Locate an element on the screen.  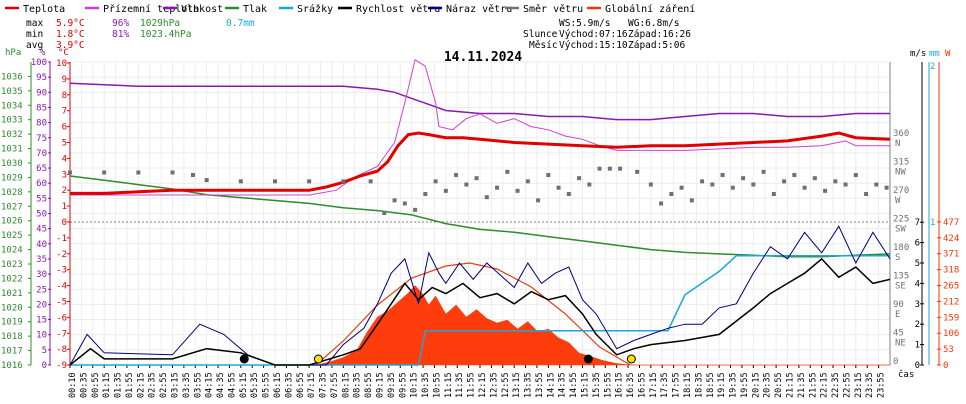
legend-label: Náraz větru is located at coordinates (479, 9).